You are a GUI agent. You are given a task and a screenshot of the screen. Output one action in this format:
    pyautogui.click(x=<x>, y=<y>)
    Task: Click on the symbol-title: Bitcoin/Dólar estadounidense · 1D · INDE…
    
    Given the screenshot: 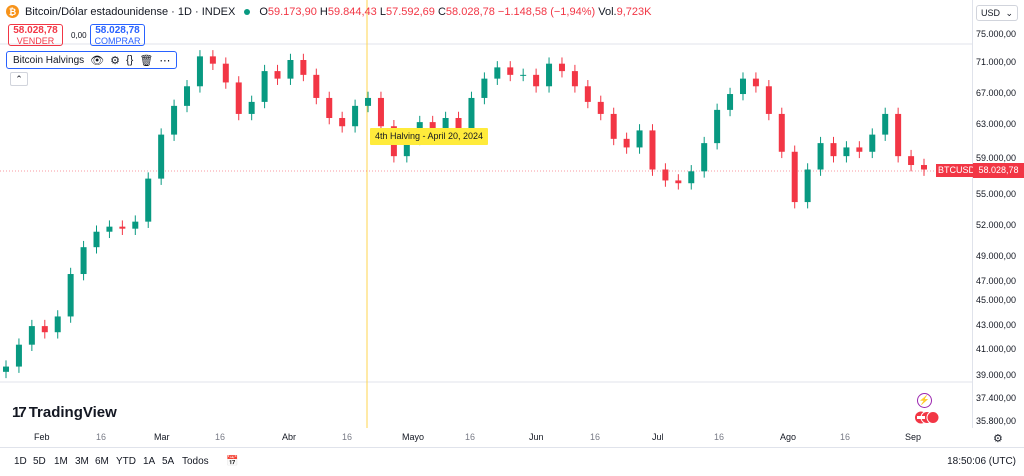 What is the action you would take?
    pyautogui.click(x=130, y=11)
    